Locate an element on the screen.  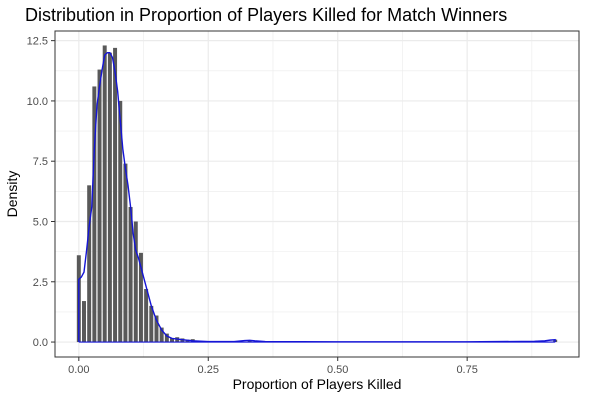
y-tick-label: 10.0 is located at coordinates (37, 102).